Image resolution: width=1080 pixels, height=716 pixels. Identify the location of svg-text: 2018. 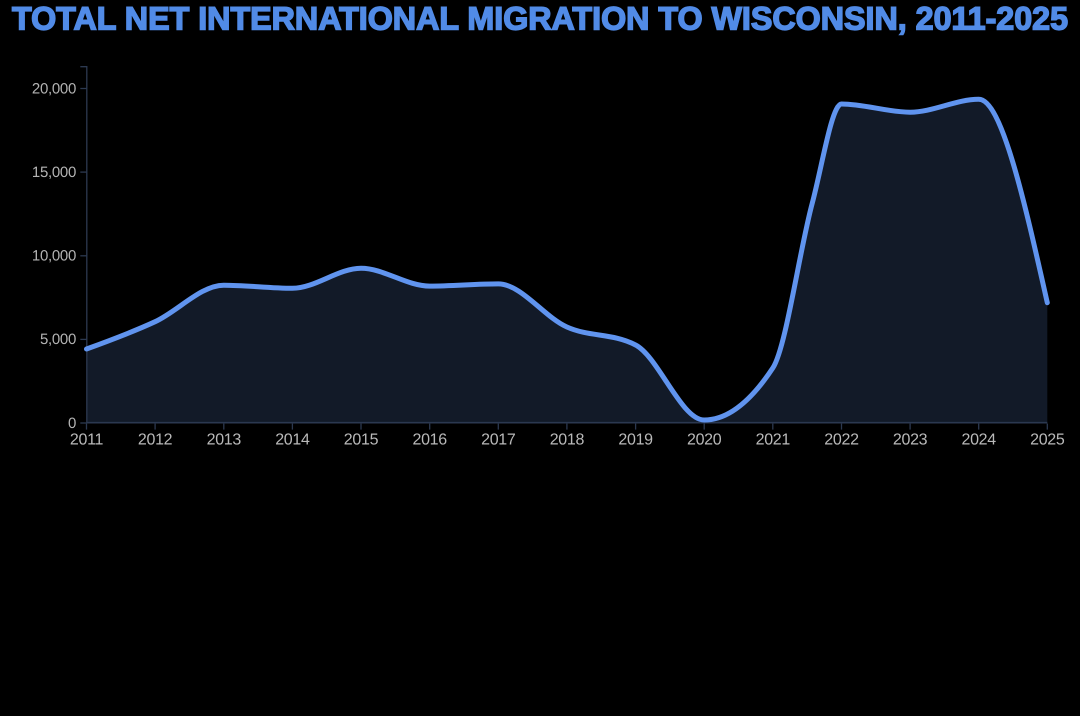
(567, 440).